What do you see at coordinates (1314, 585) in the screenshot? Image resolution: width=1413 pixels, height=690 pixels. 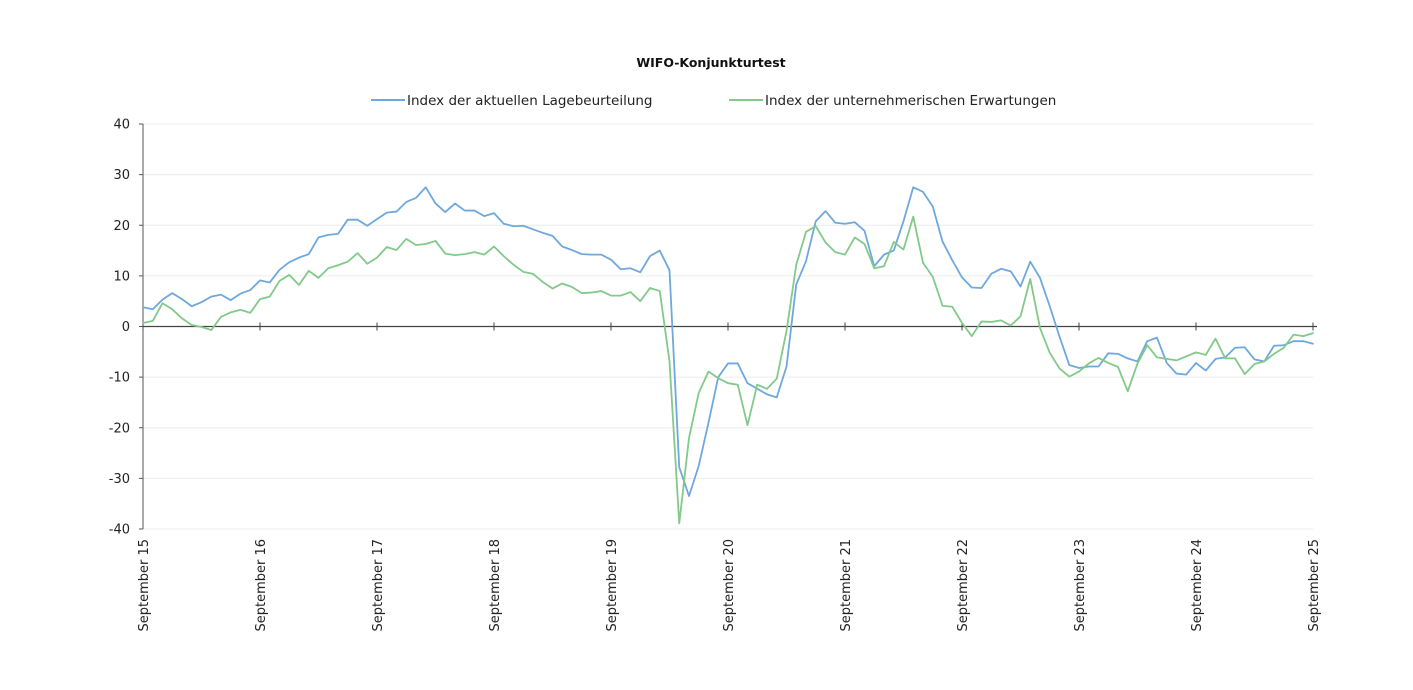 I see `x-tick-label: September 25` at bounding box center [1314, 585].